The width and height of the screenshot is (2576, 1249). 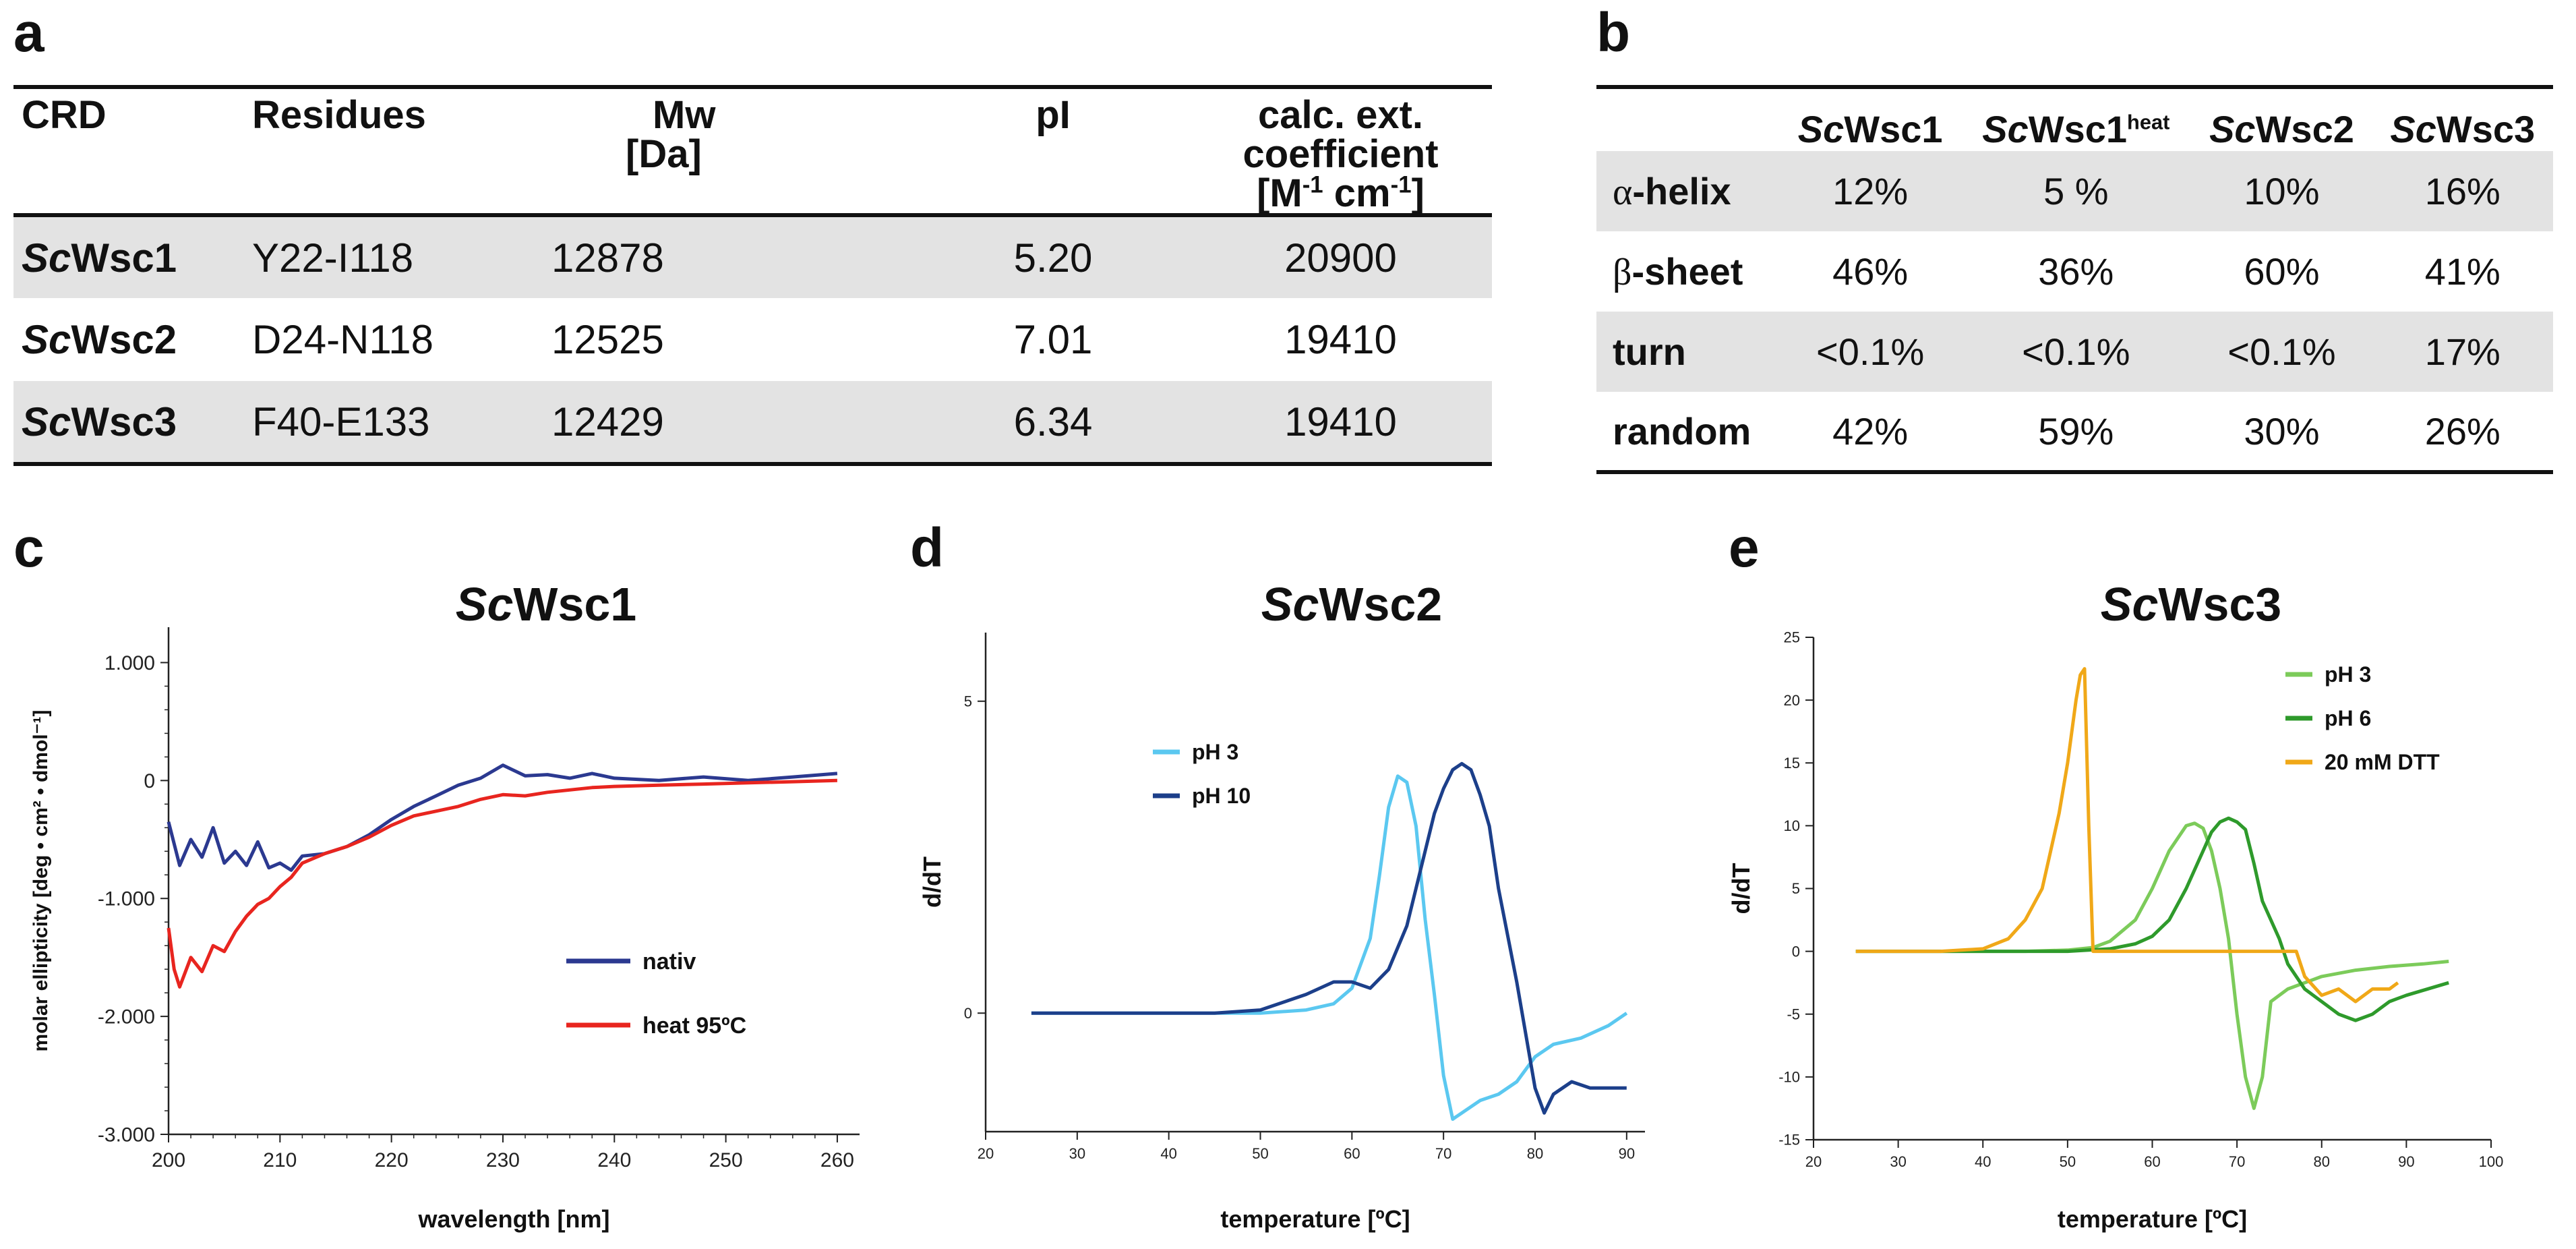 What do you see at coordinates (752, 256) in the screenshot?
I see `table-row: ScWsc1 Y22-I118 12878 5.20 20900` at bounding box center [752, 256].